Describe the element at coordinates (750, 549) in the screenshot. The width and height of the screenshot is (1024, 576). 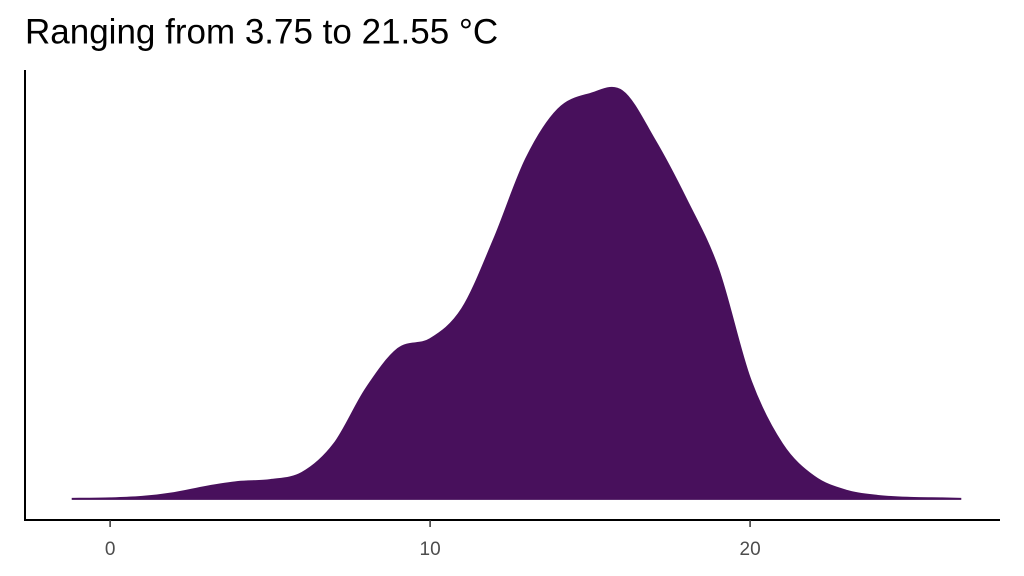
I see `x-tick-label: 20` at that location.